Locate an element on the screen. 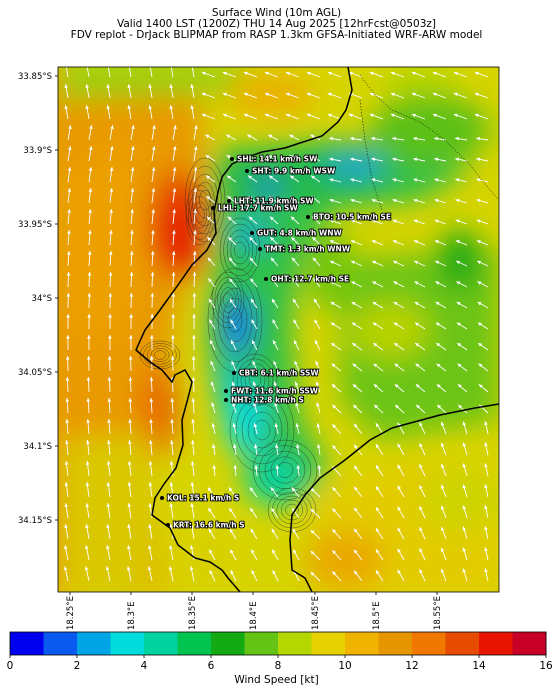 The height and width of the screenshot is (692, 553). station-label: BTO: 10.5 km/h SE is located at coordinates (352, 217).